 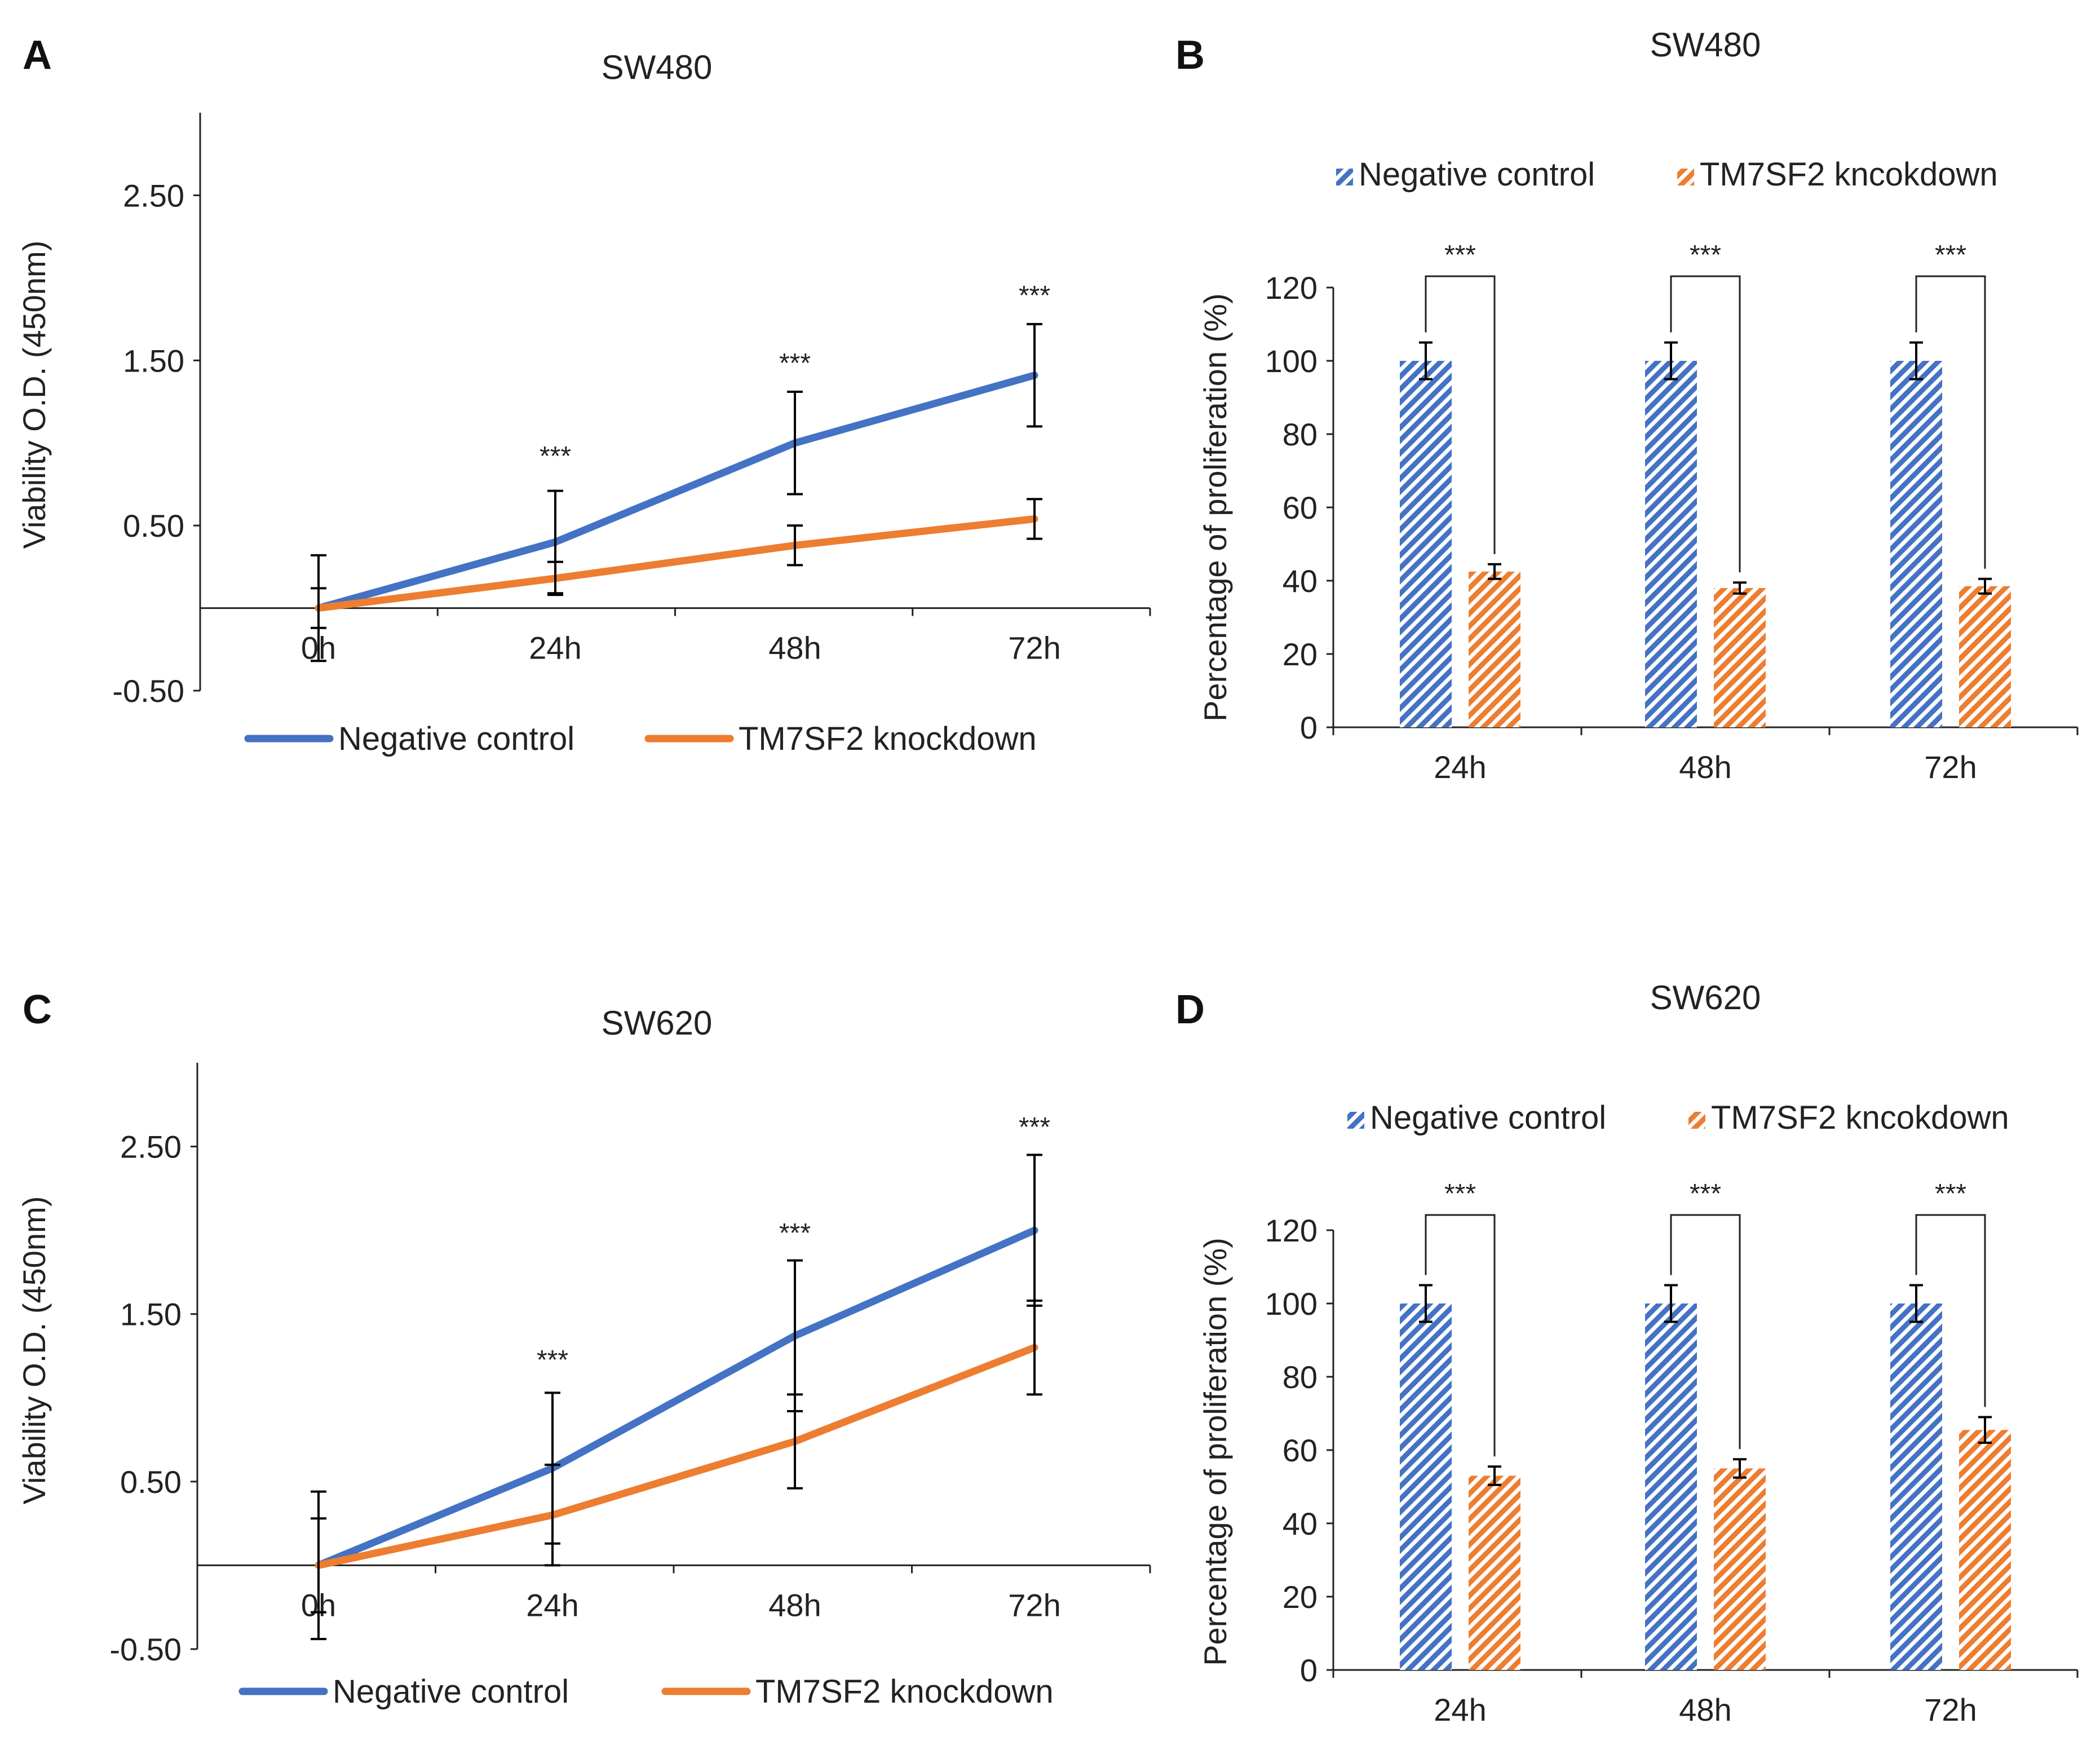 What do you see at coordinates (1190, 1009) in the screenshot?
I see `panel-label: D` at bounding box center [1190, 1009].